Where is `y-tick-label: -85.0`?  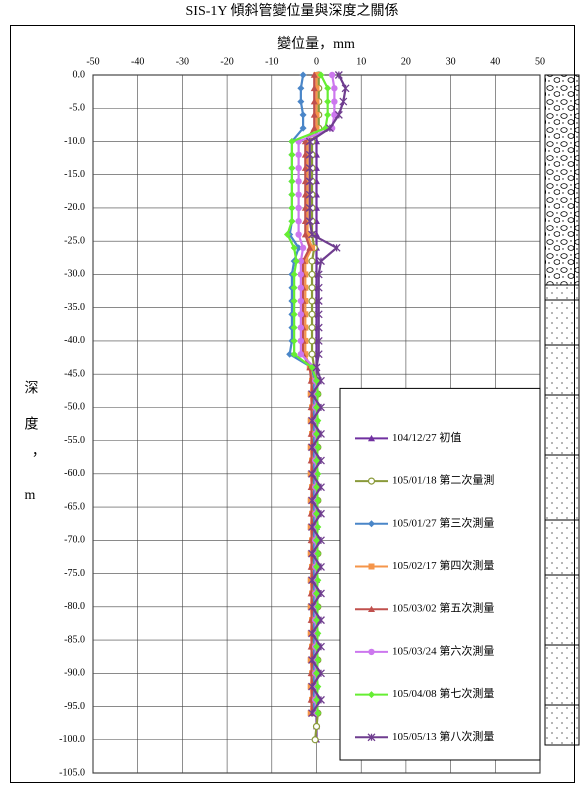 y-tick-label: -85.0 is located at coordinates (74, 639).